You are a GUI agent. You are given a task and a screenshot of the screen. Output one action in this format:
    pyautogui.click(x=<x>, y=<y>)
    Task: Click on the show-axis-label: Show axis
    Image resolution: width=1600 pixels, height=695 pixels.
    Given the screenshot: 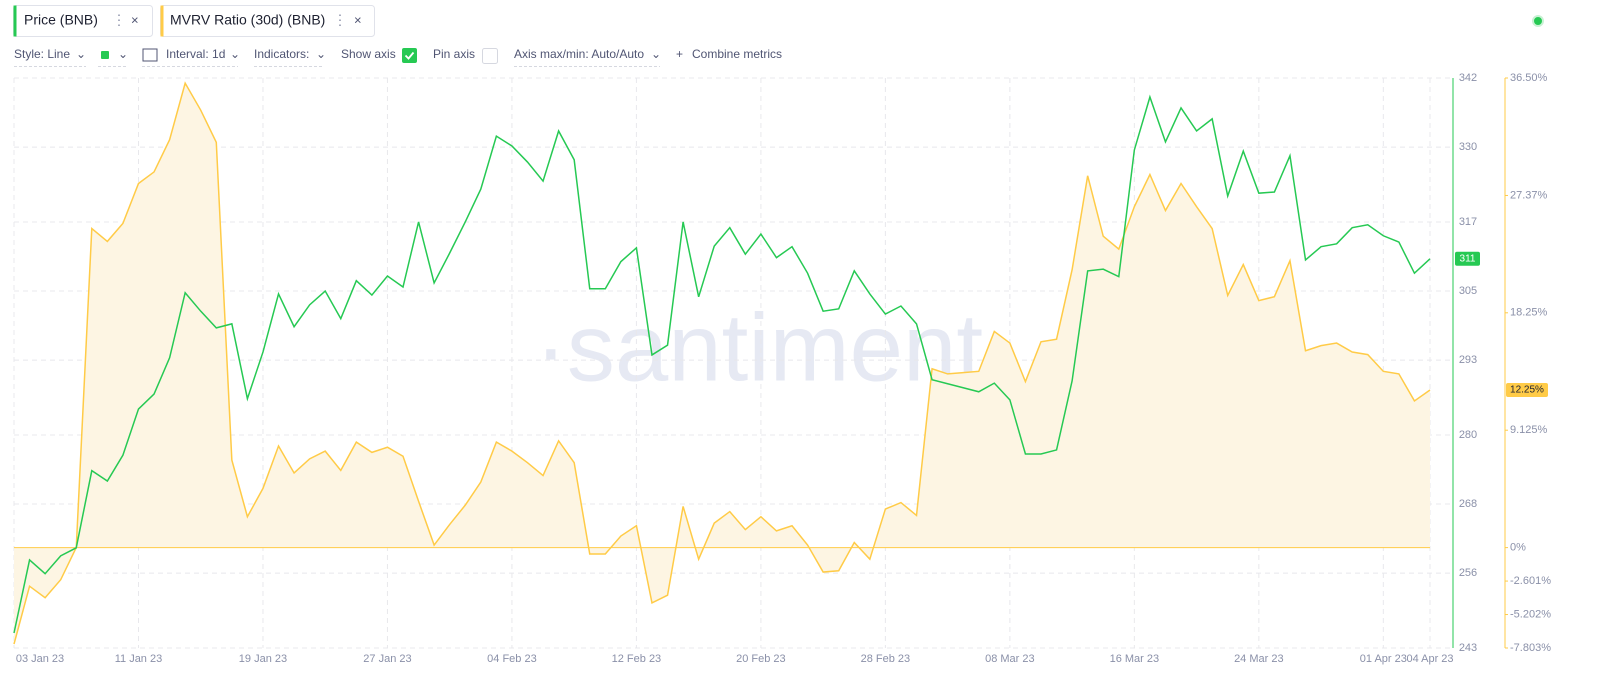 What is the action you would take?
    pyautogui.click(x=368, y=54)
    